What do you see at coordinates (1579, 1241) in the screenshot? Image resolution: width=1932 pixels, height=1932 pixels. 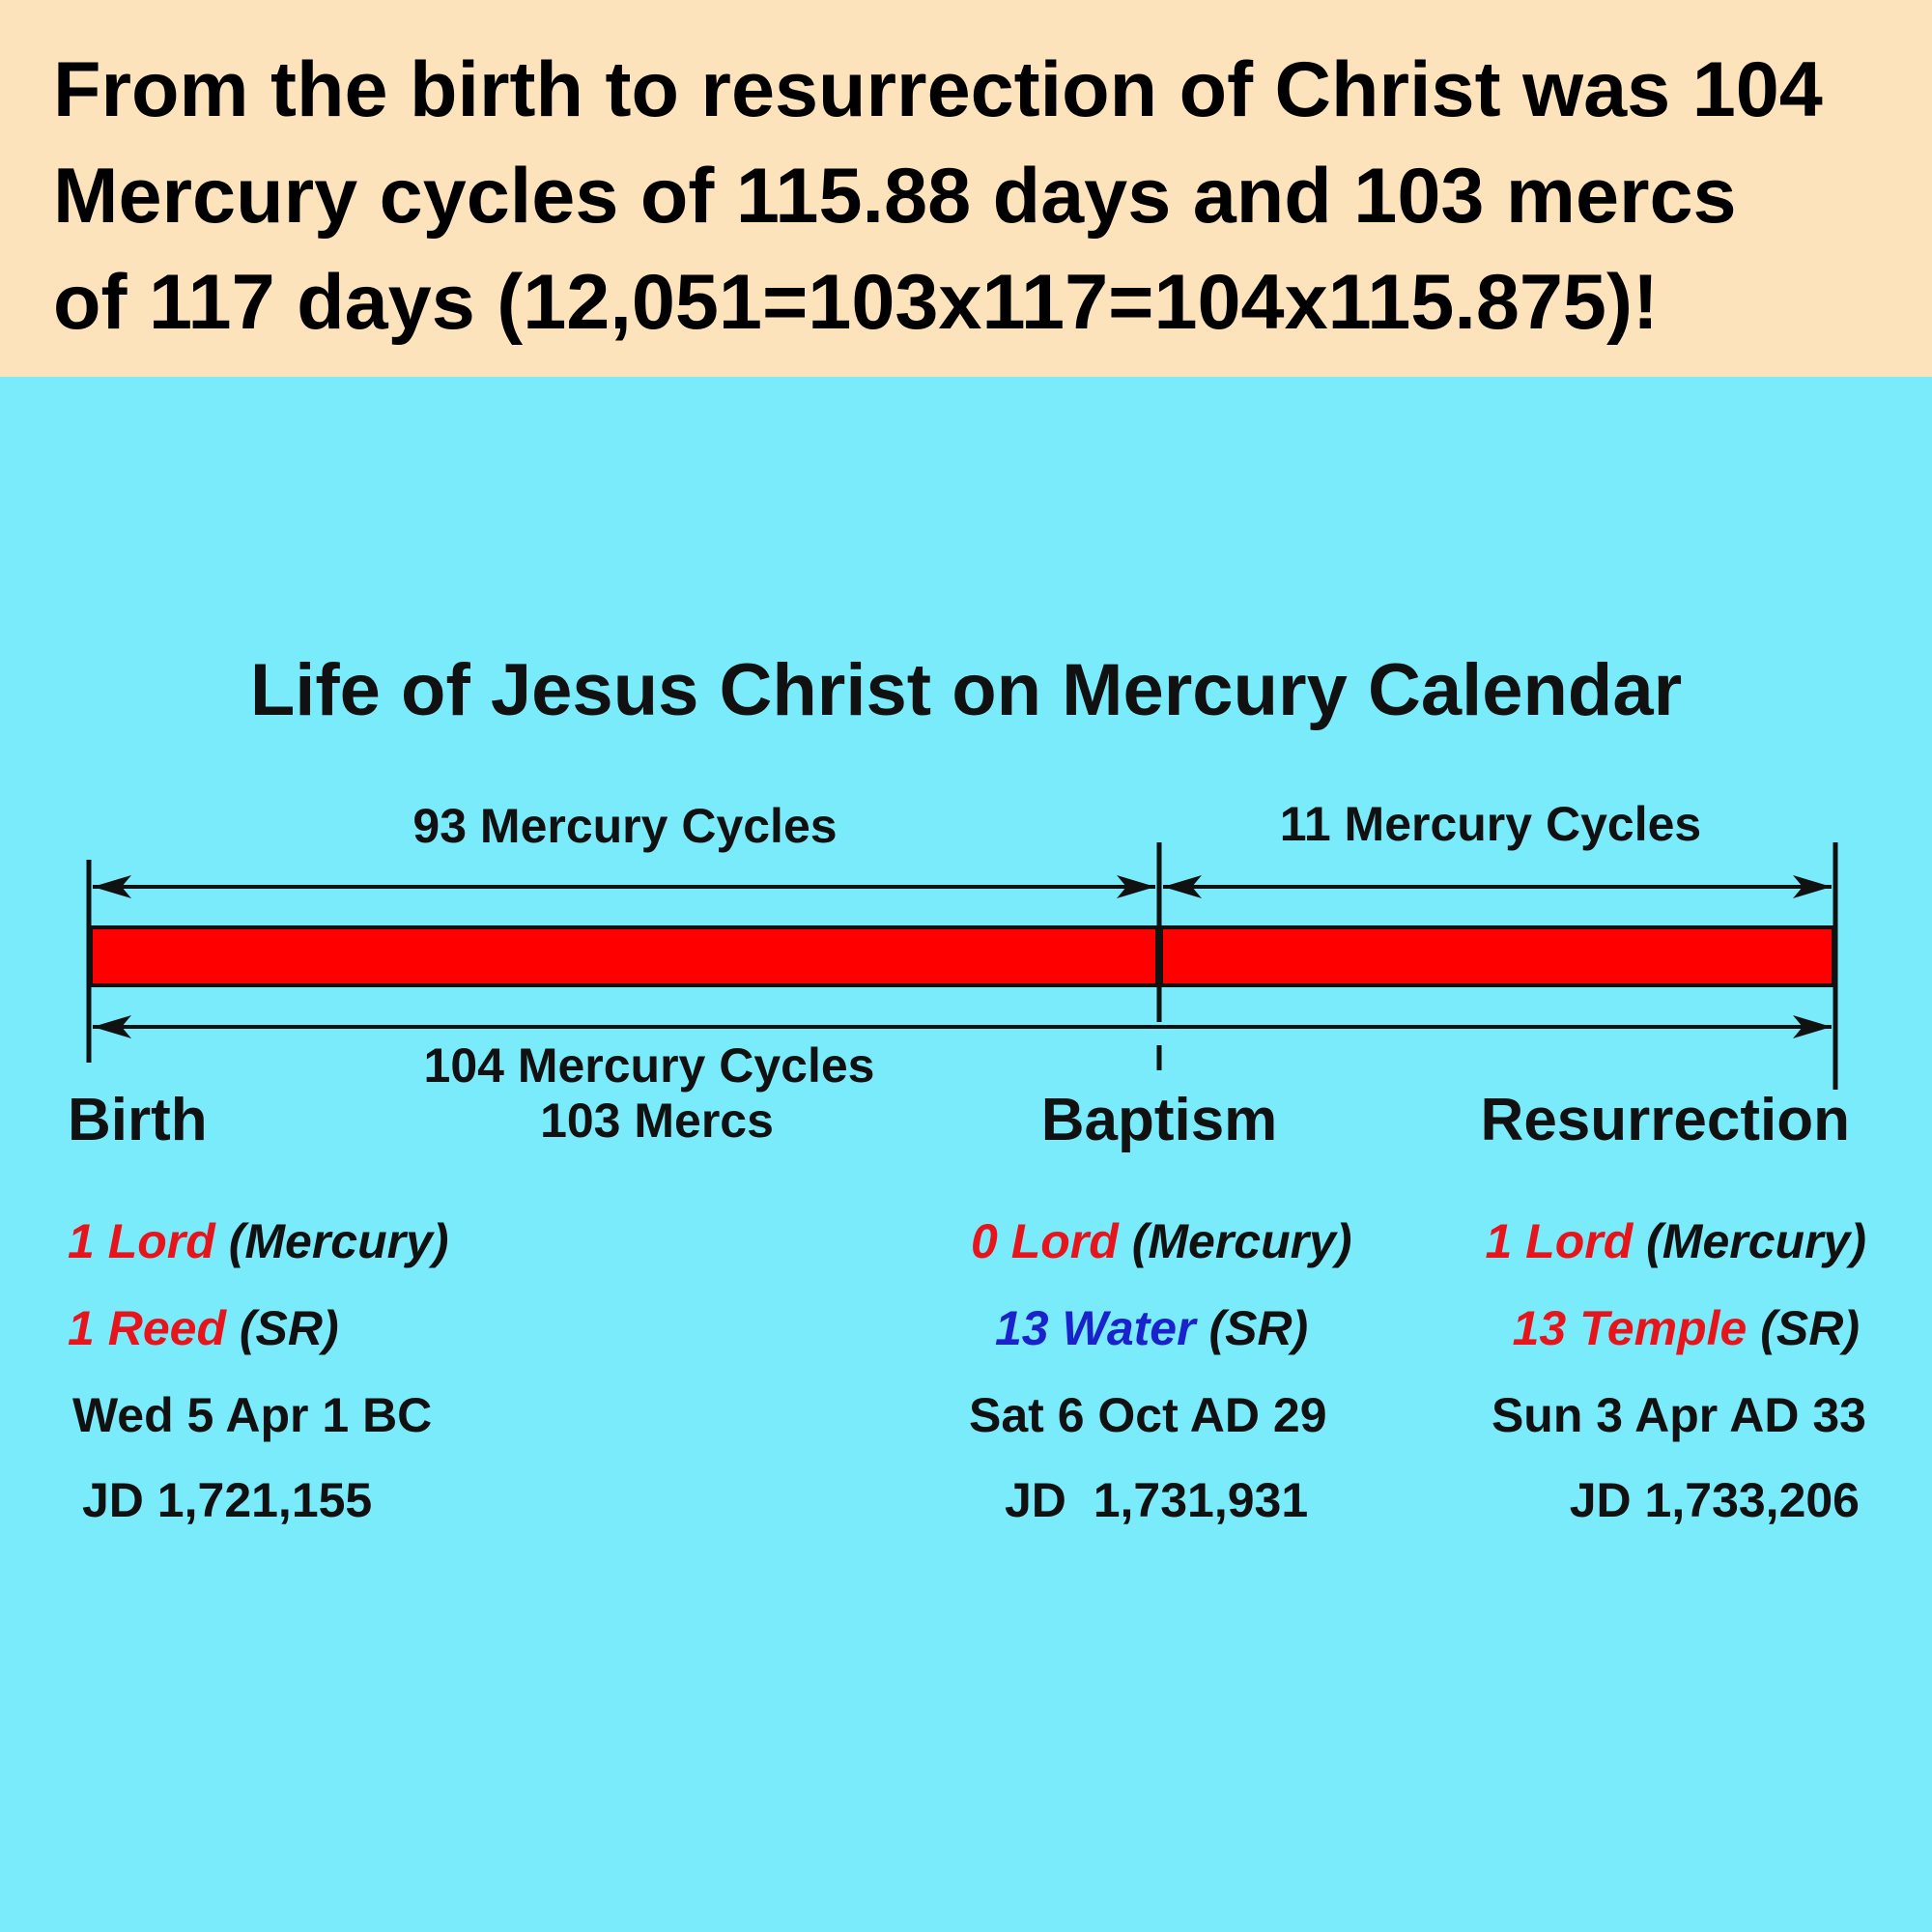 I see `resurrection-mercury-word: Lord` at bounding box center [1579, 1241].